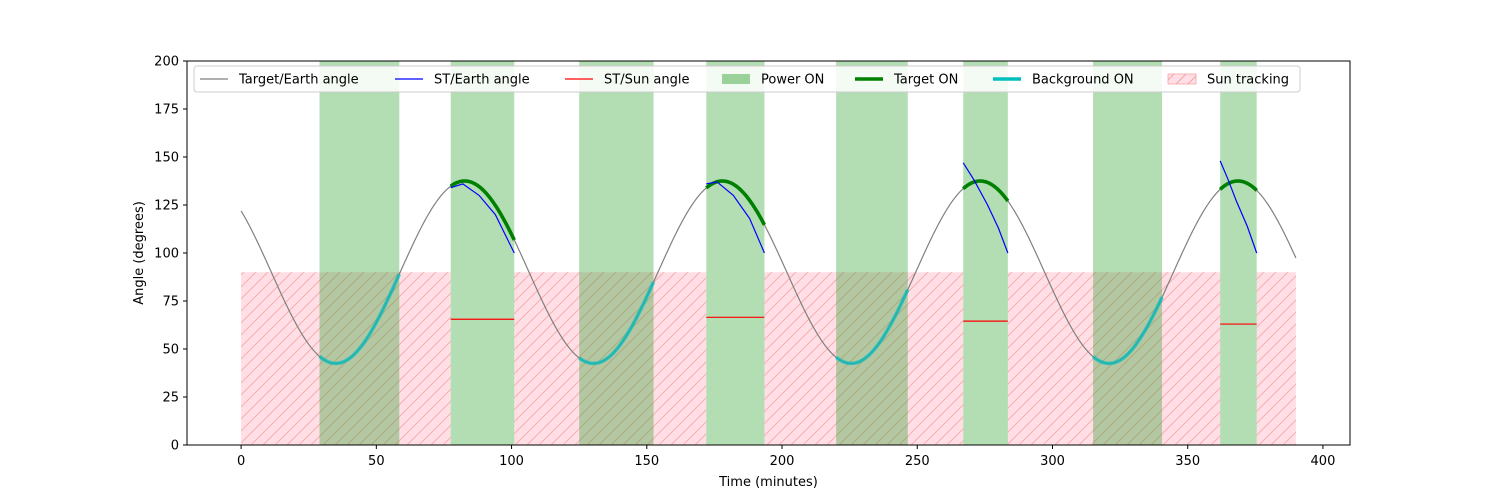  I want to click on legend-frame, so click(747, 79).